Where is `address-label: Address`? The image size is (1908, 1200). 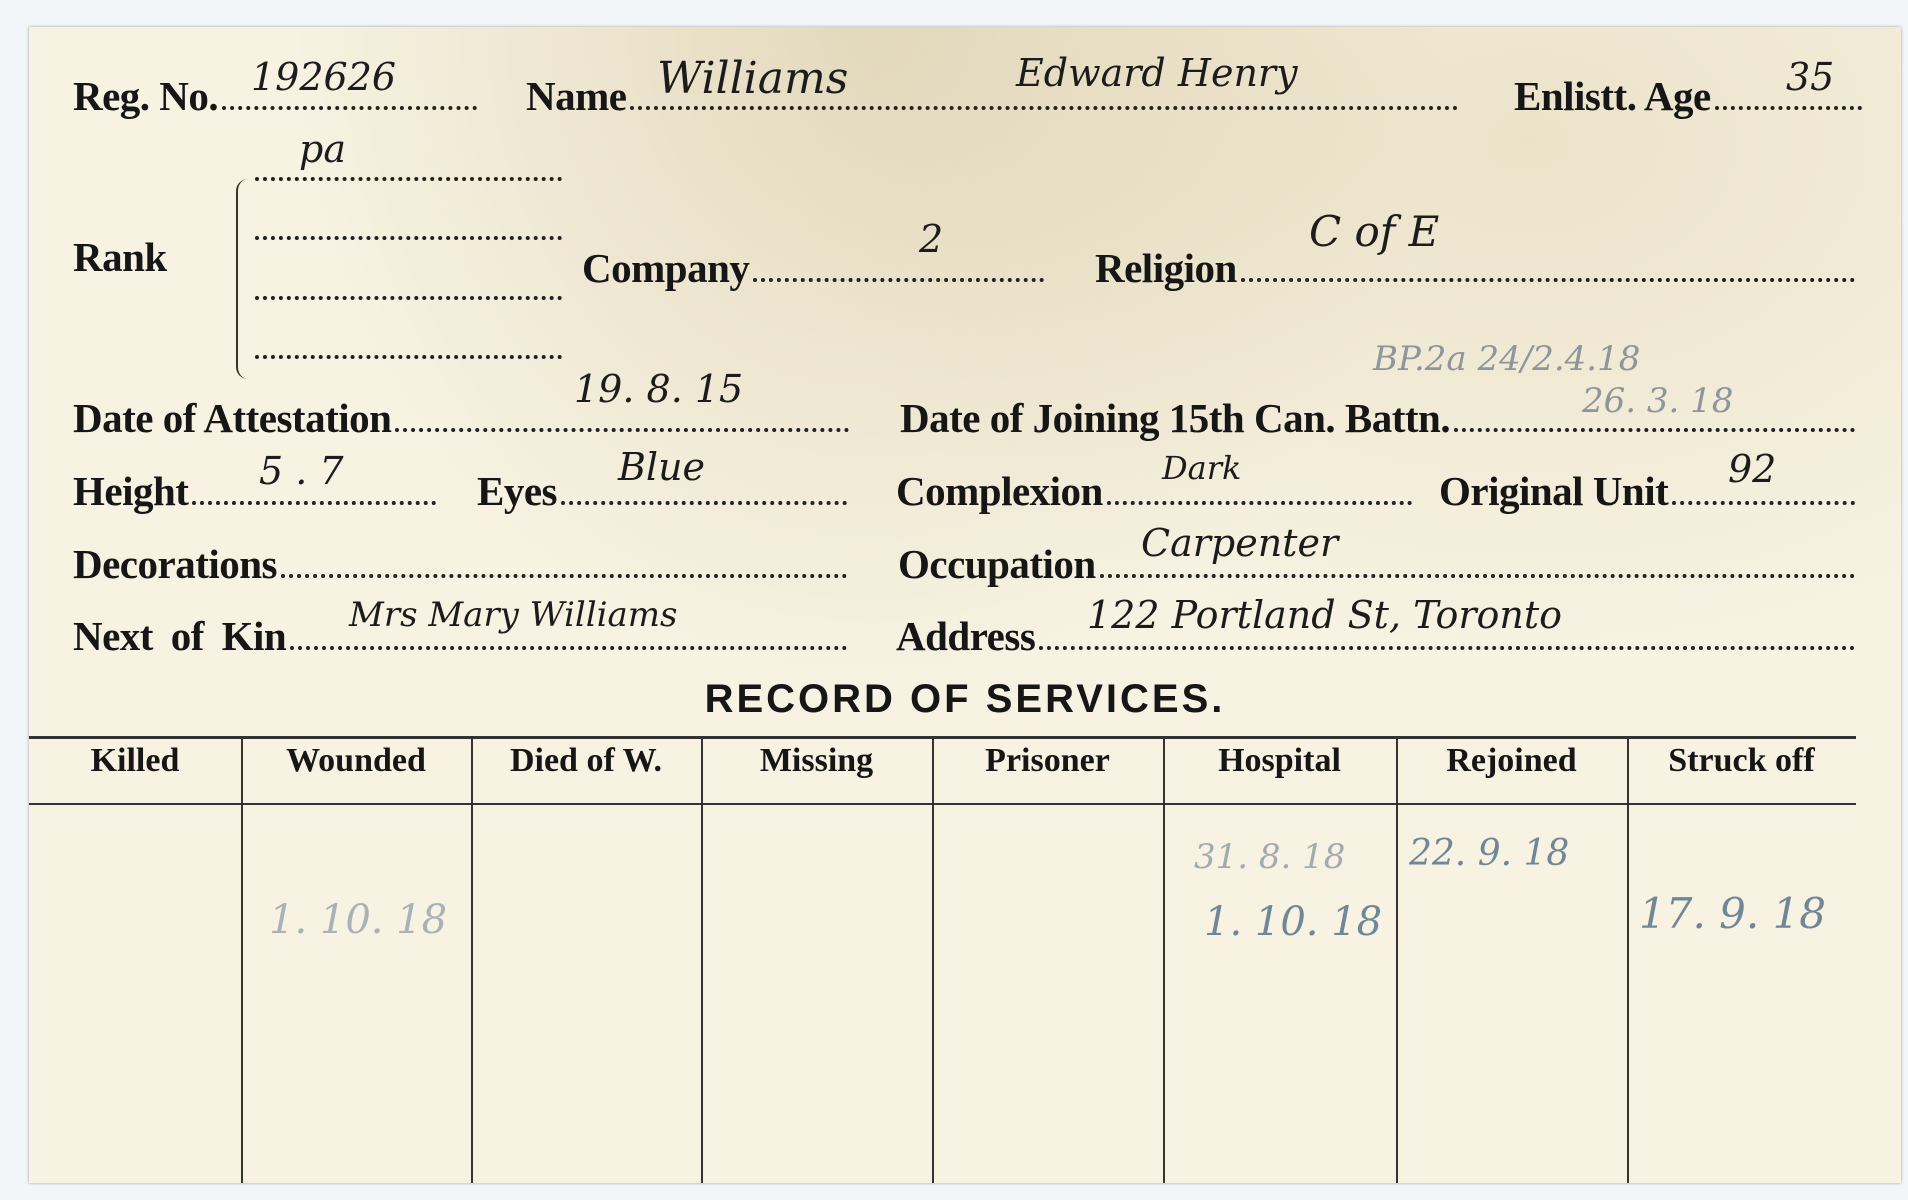
address-label: Address is located at coordinates (966, 636).